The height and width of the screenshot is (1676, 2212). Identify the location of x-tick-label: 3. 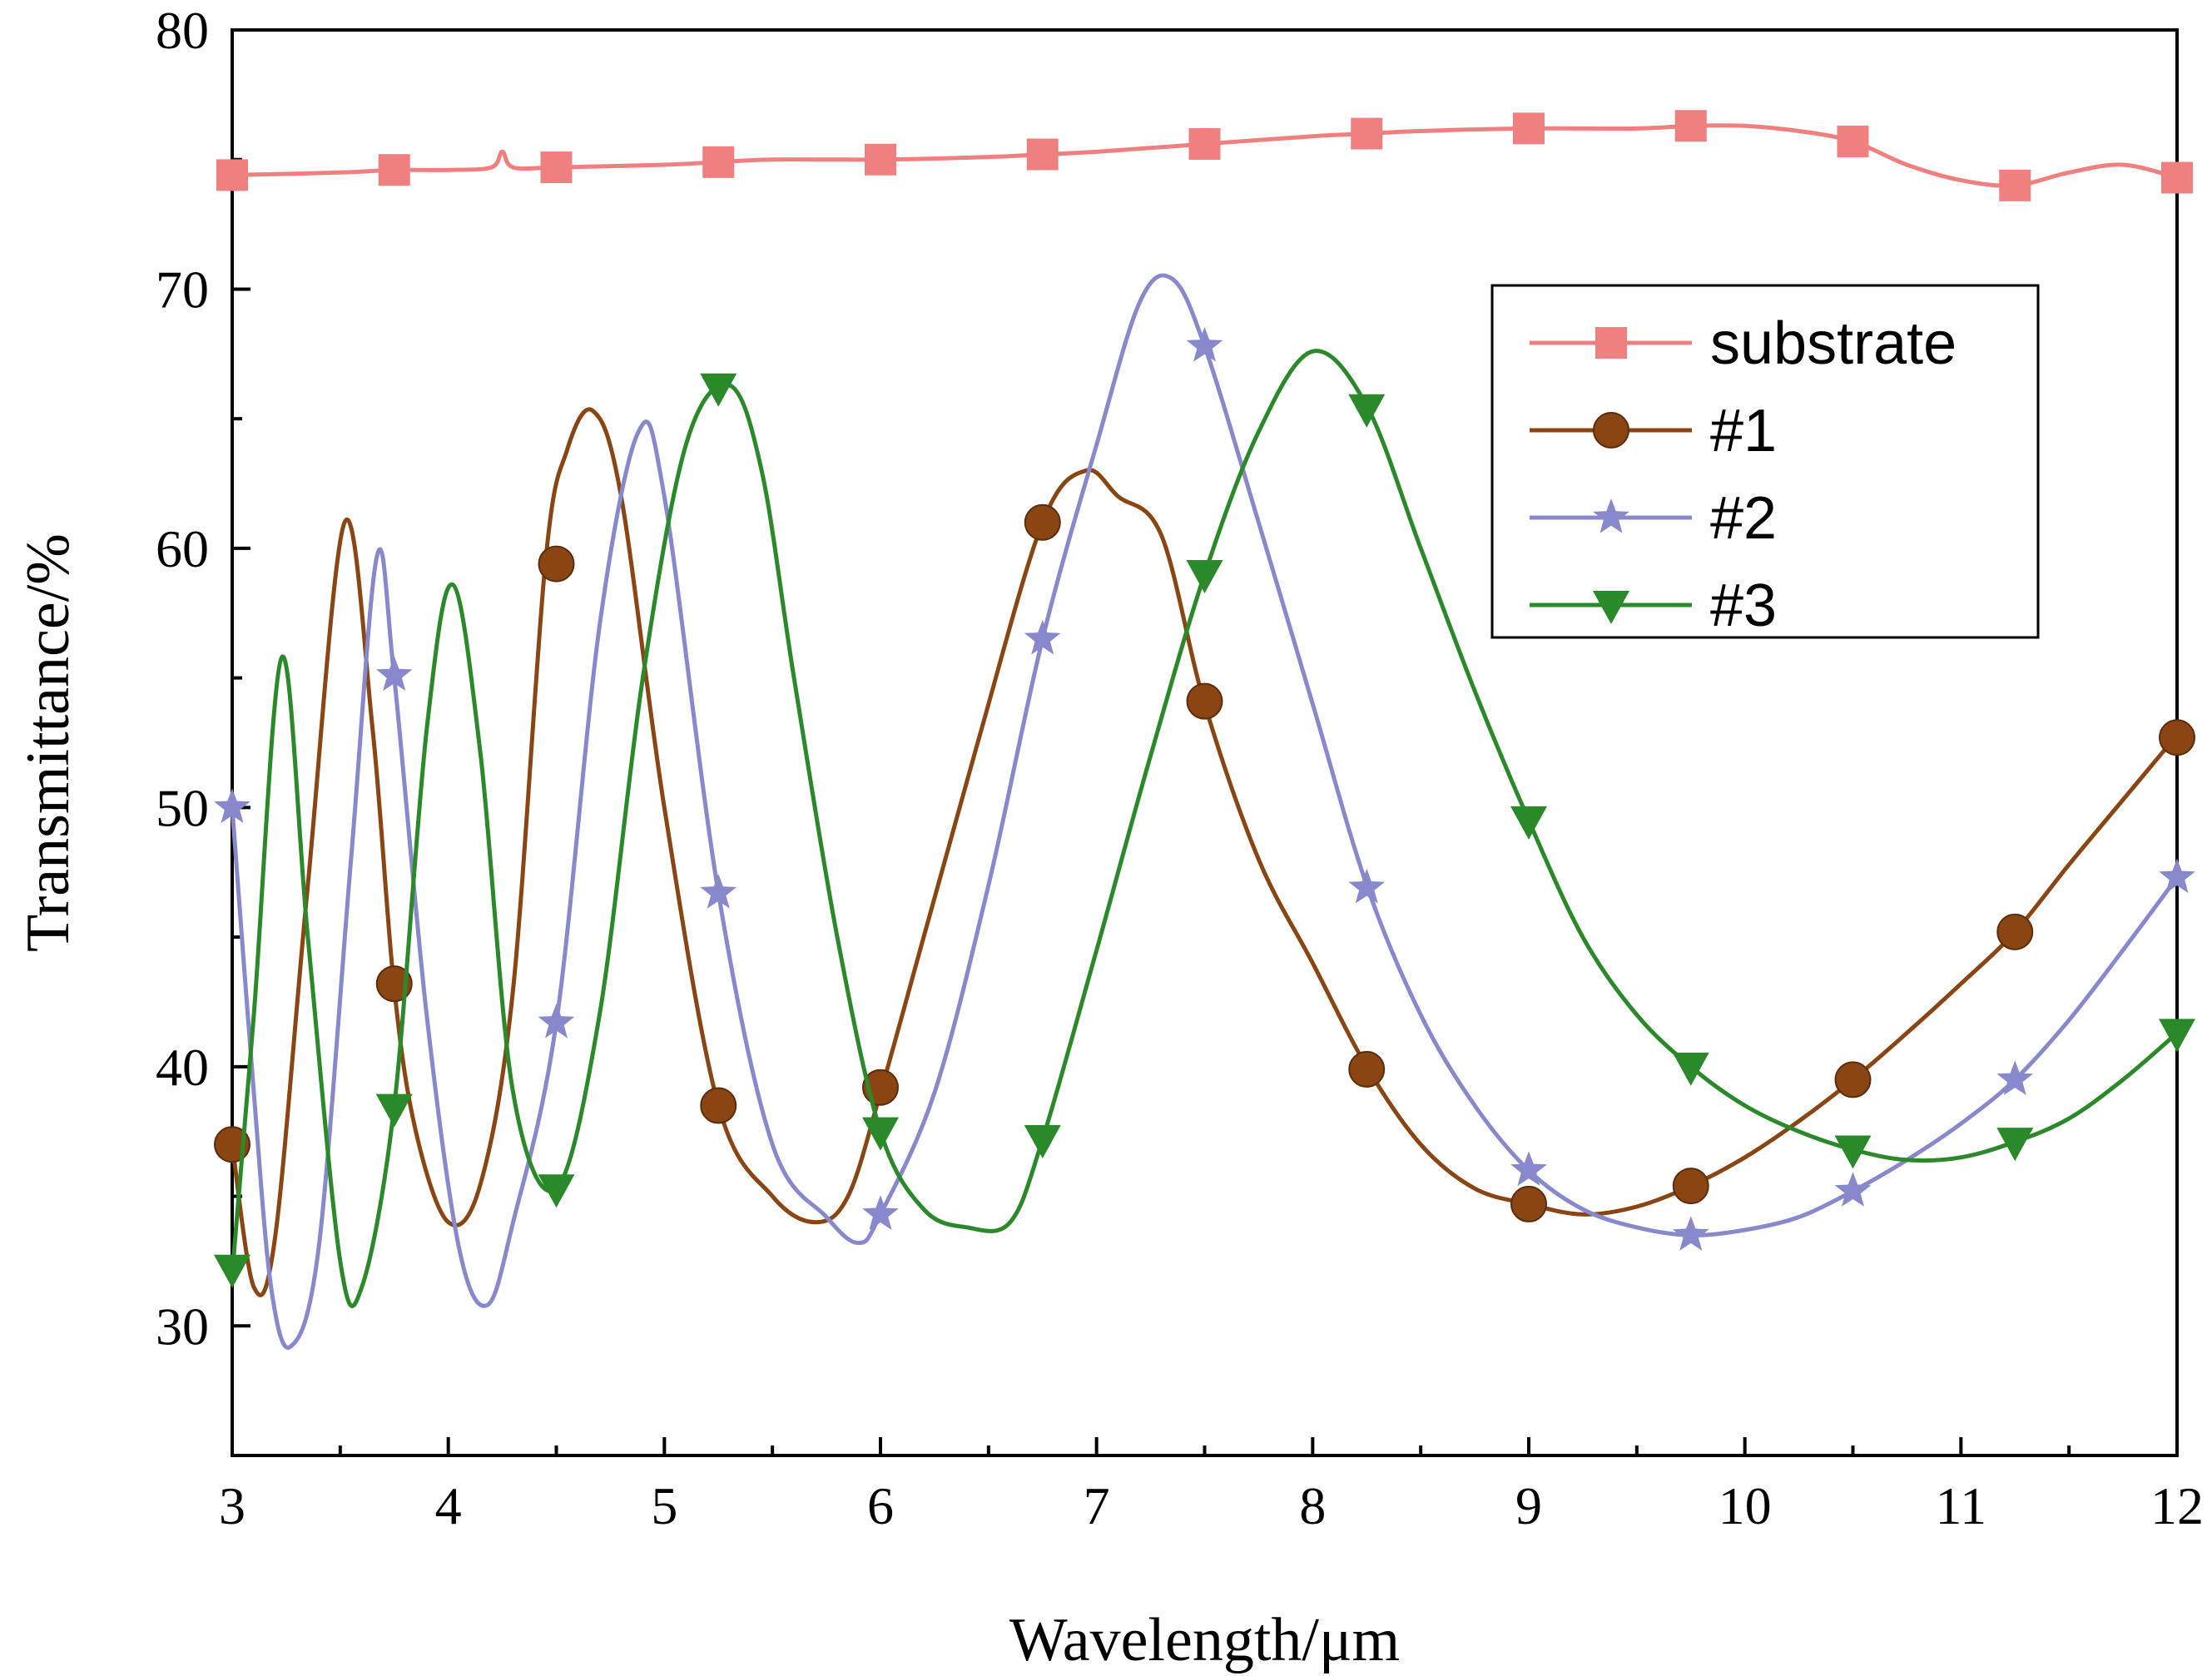
(232, 1505).